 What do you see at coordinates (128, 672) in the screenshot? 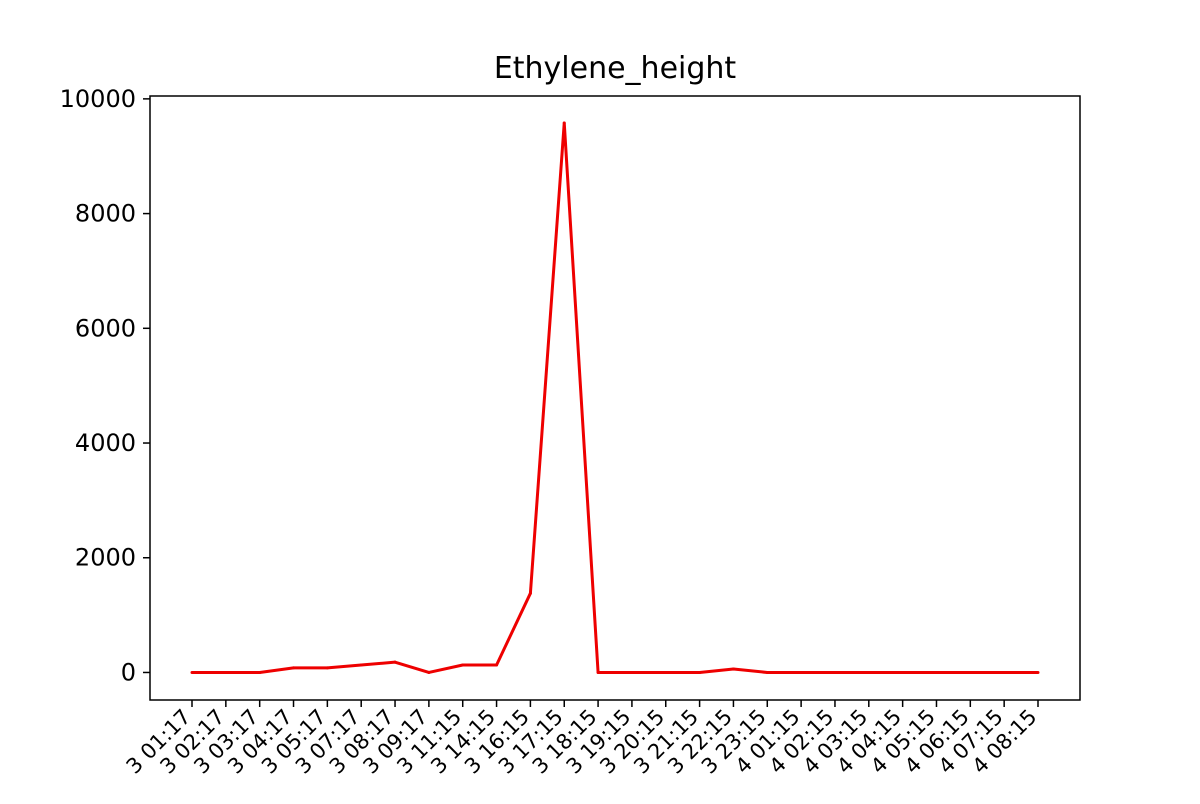
I see `y-tick-label: 0` at bounding box center [128, 672].